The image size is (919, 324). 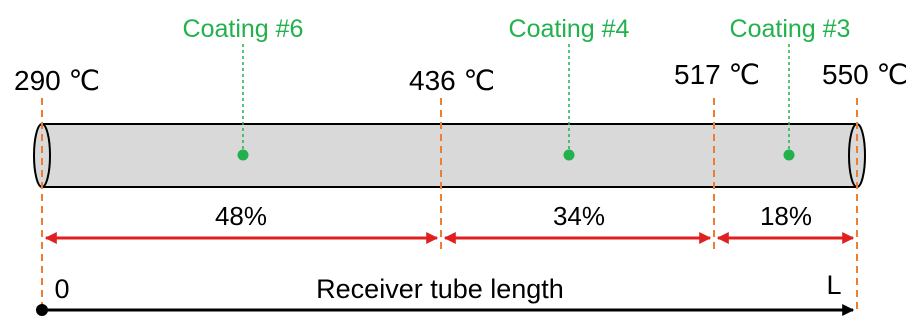 What do you see at coordinates (241, 216) in the screenshot?
I see `segment-label-1: 48%` at bounding box center [241, 216].